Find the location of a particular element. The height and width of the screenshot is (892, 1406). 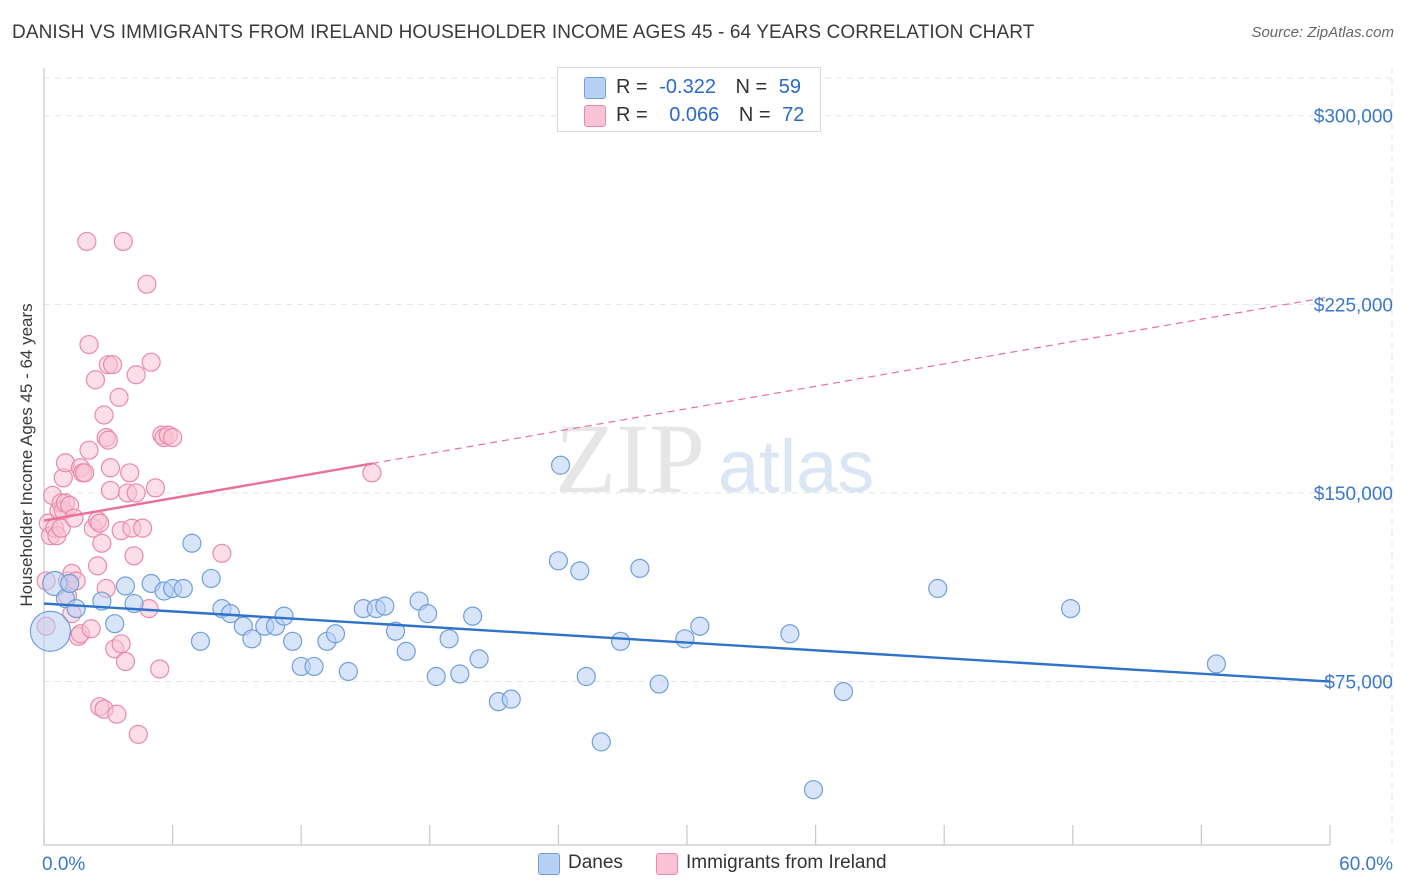

bottom-legend-swatch-ireland is located at coordinates (667, 864).